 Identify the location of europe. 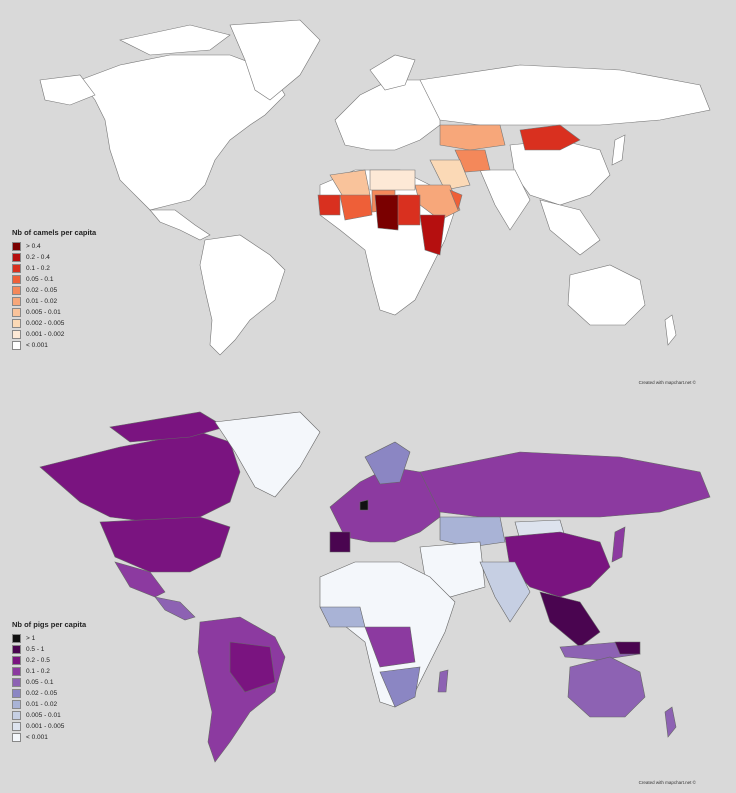
(387, 115).